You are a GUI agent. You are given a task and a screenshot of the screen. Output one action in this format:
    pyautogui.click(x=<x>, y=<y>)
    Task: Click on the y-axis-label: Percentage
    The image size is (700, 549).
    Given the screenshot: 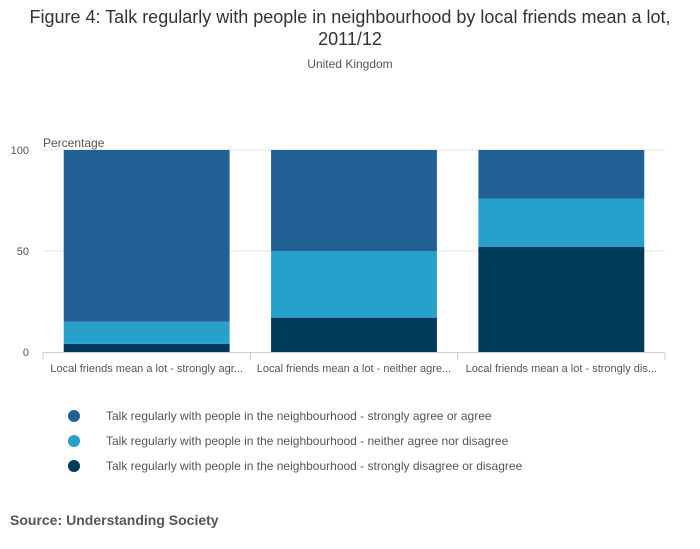 What is the action you would take?
    pyautogui.click(x=74, y=143)
    